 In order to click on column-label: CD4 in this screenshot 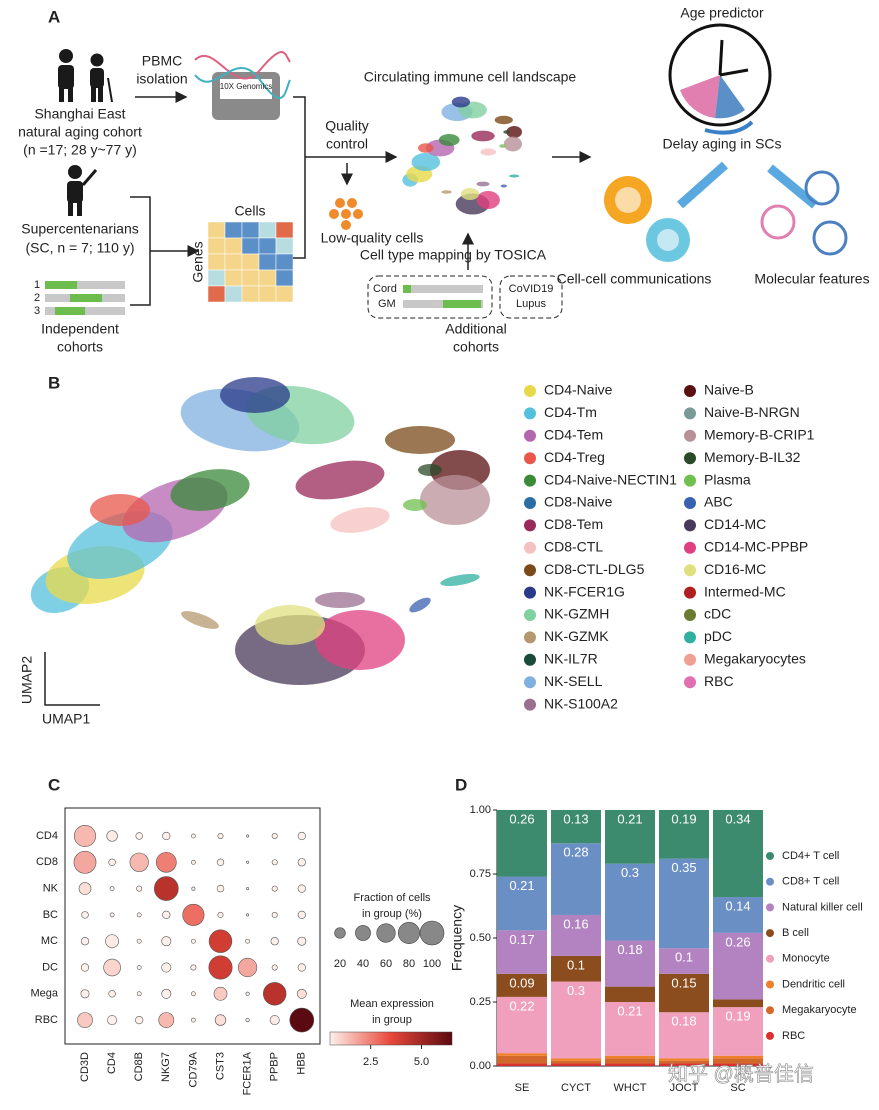, I will do `click(112, 1063)`.